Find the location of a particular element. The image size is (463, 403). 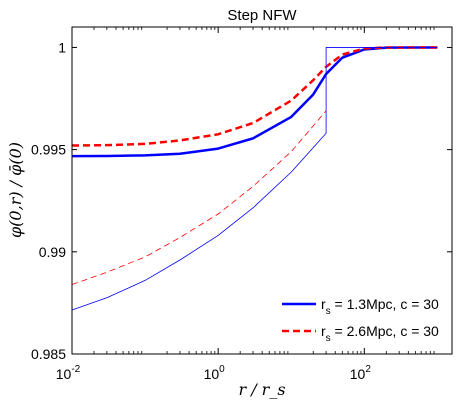

legend-label-2-sub: s is located at coordinates (328, 338).